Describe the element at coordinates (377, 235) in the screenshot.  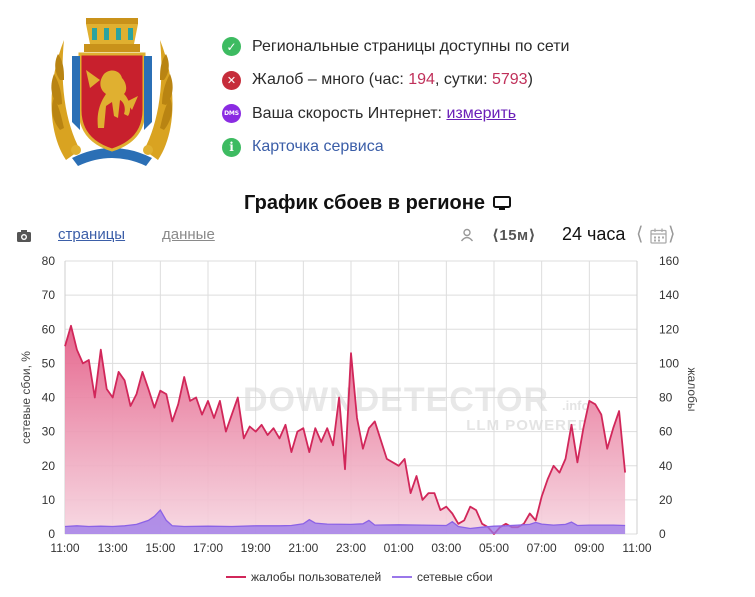
I see `chart-toolbar: страницы данные ⟨15м⟩ 24 часа ⟨ ⟩` at that location.